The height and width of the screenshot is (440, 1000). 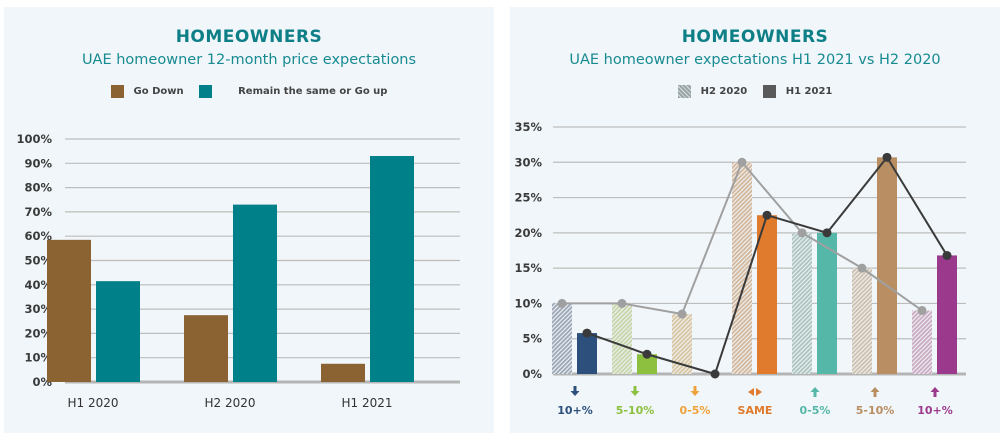 I want to click on legend-swatch-h1-2021, so click(x=769, y=91).